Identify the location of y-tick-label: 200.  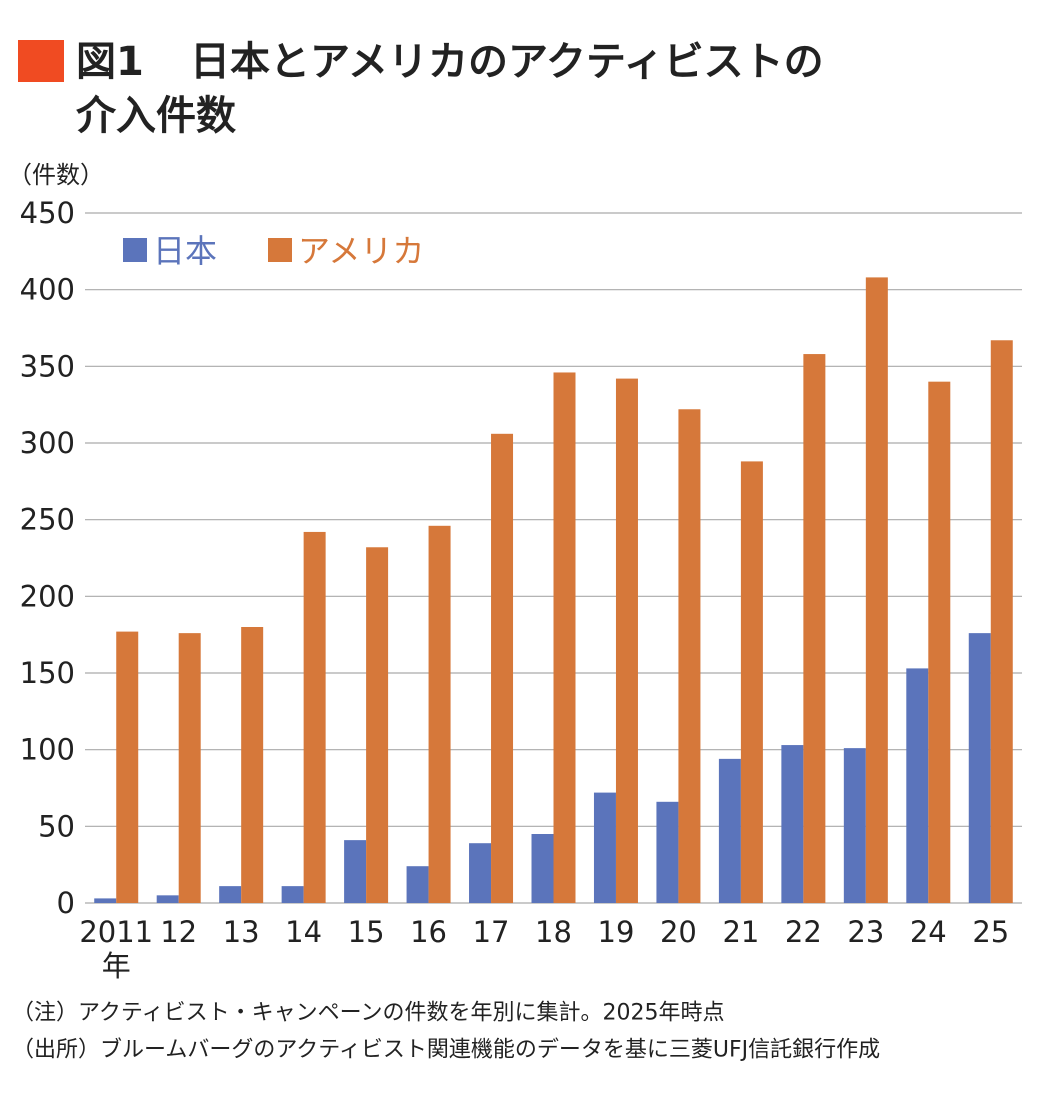
(47, 596).